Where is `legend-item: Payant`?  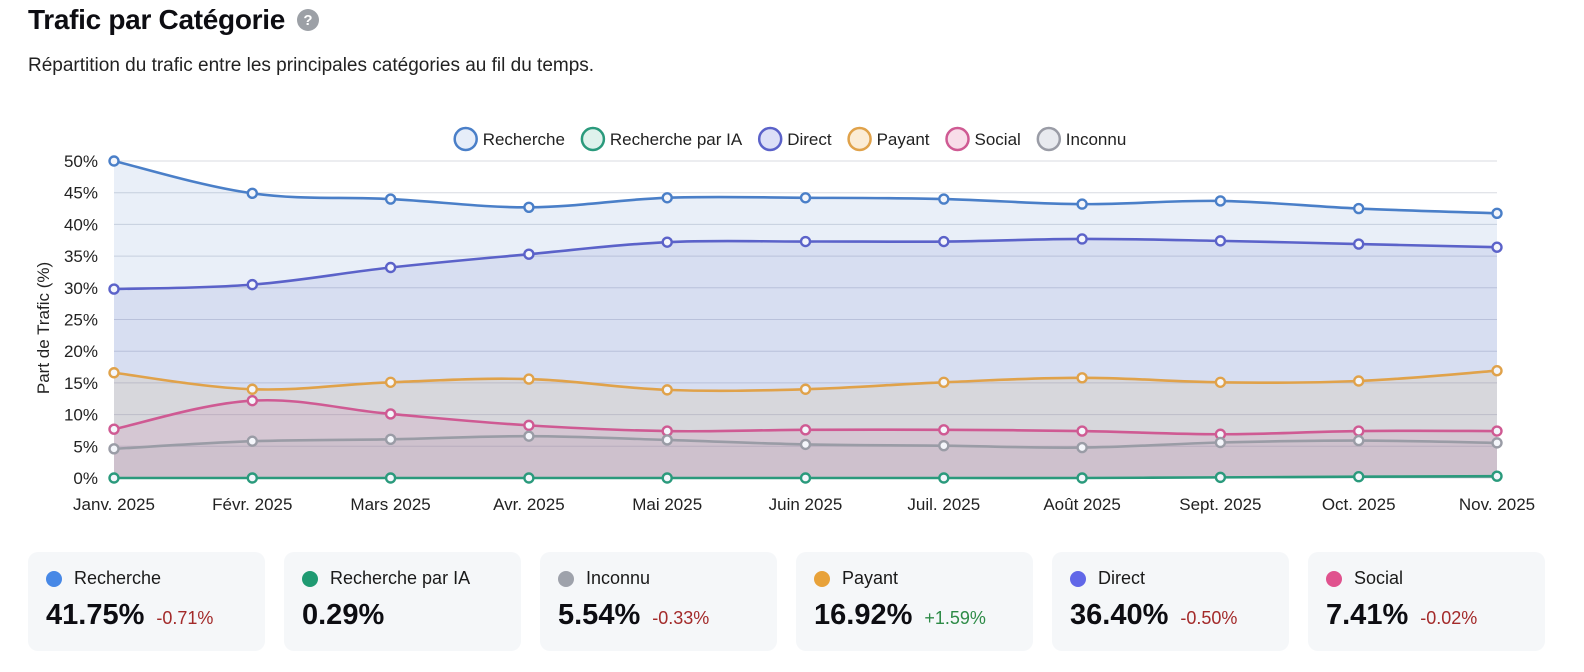
legend-item: Payant is located at coordinates (888, 139).